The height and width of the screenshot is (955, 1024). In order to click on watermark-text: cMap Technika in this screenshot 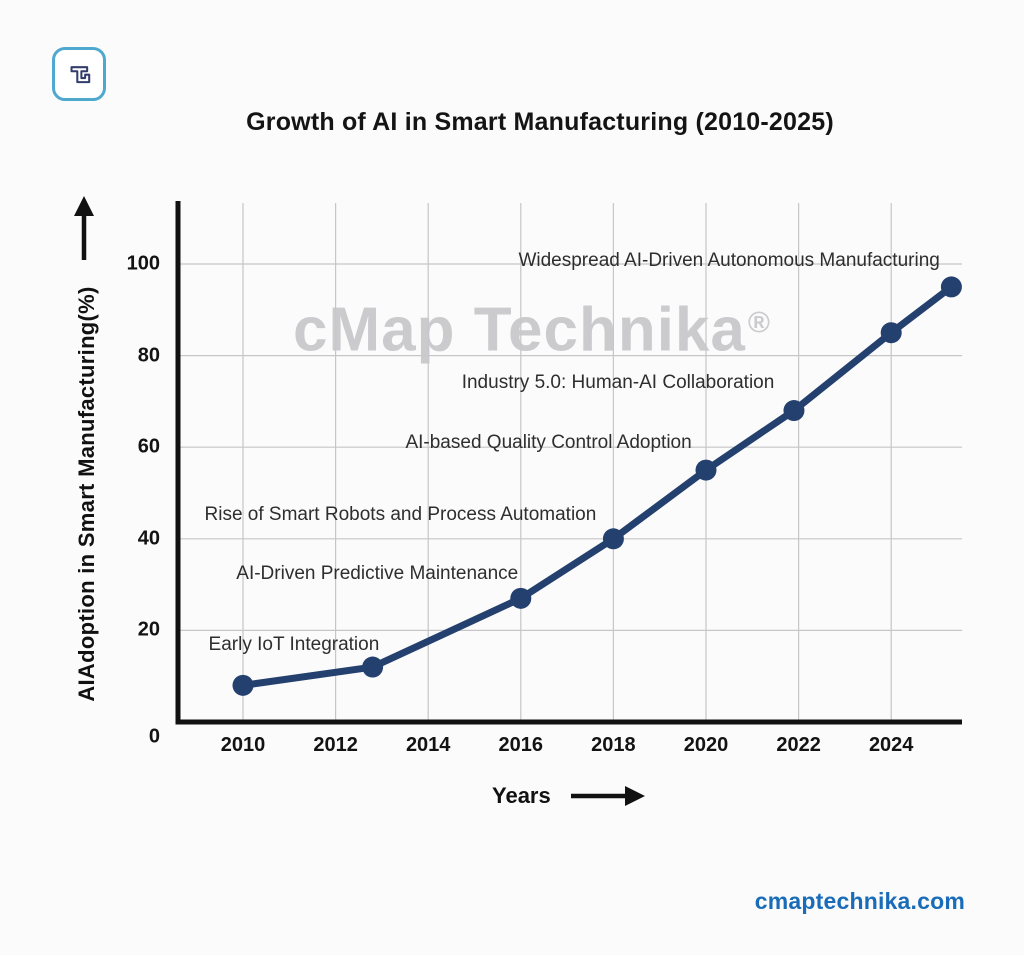, I will do `click(519, 330)`.